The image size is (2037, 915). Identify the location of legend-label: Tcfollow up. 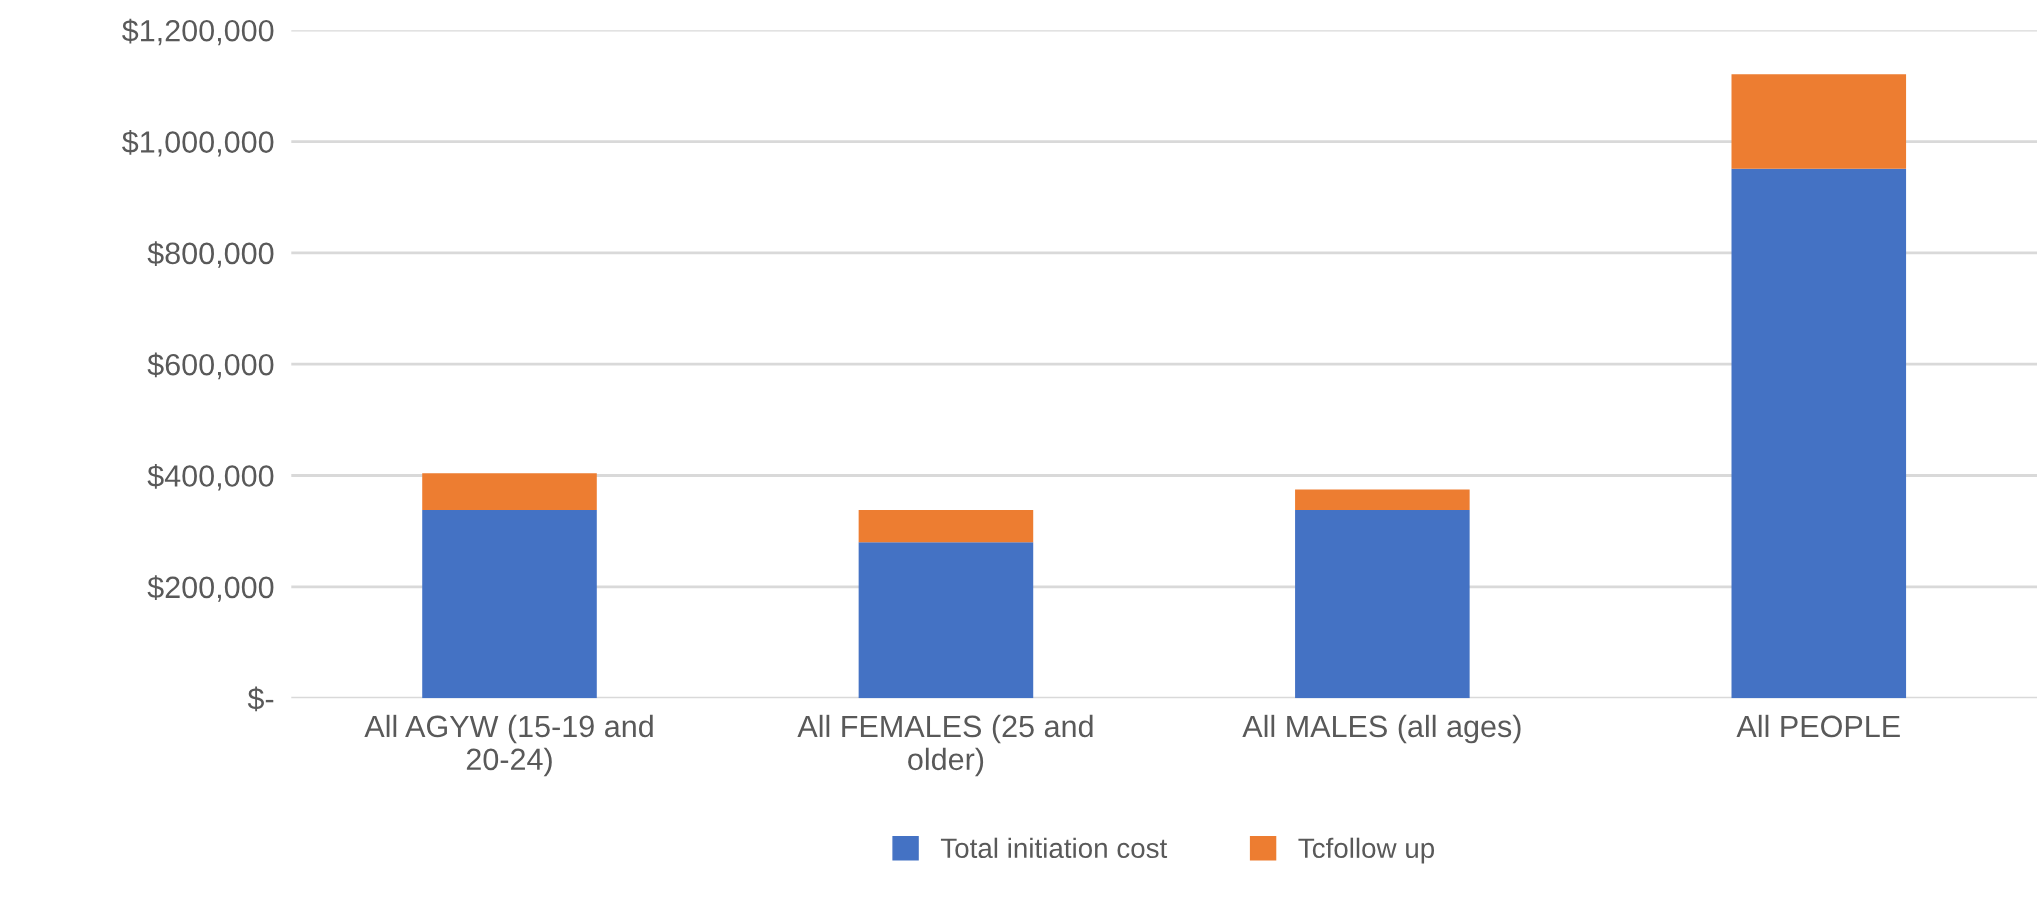
(1366, 850).